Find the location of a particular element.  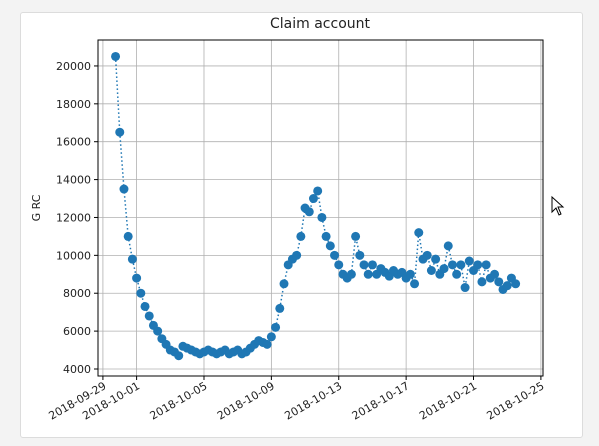

x-tick-label: 2018-10-05 is located at coordinates (179, 400).